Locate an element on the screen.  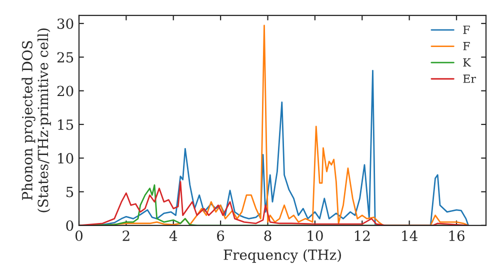
x-tick-label: 12 is located at coordinates (362, 235).